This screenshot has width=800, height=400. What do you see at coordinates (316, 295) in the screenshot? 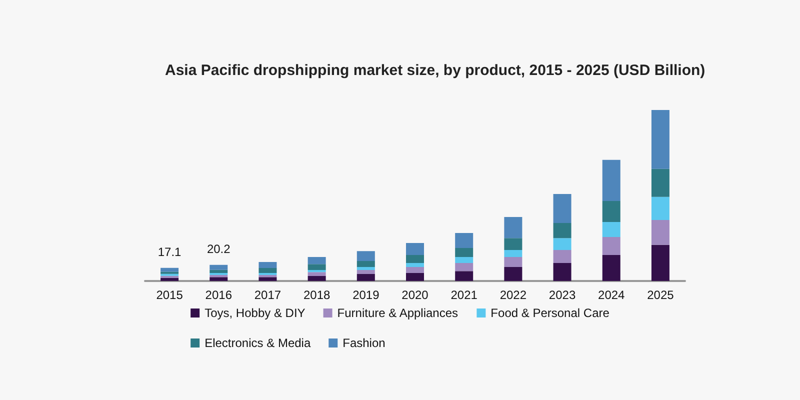
I see `x-tick-label: 2018` at bounding box center [316, 295].